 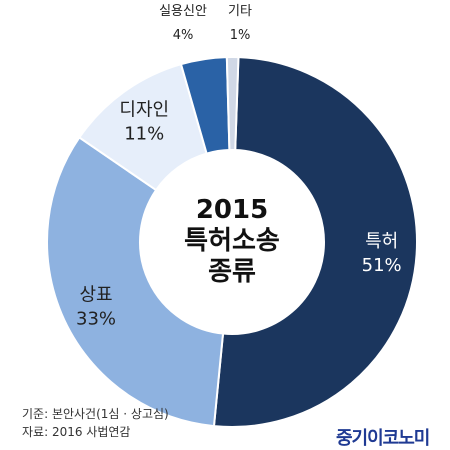 I want to click on value-label-other: 1%, so click(x=240, y=35).